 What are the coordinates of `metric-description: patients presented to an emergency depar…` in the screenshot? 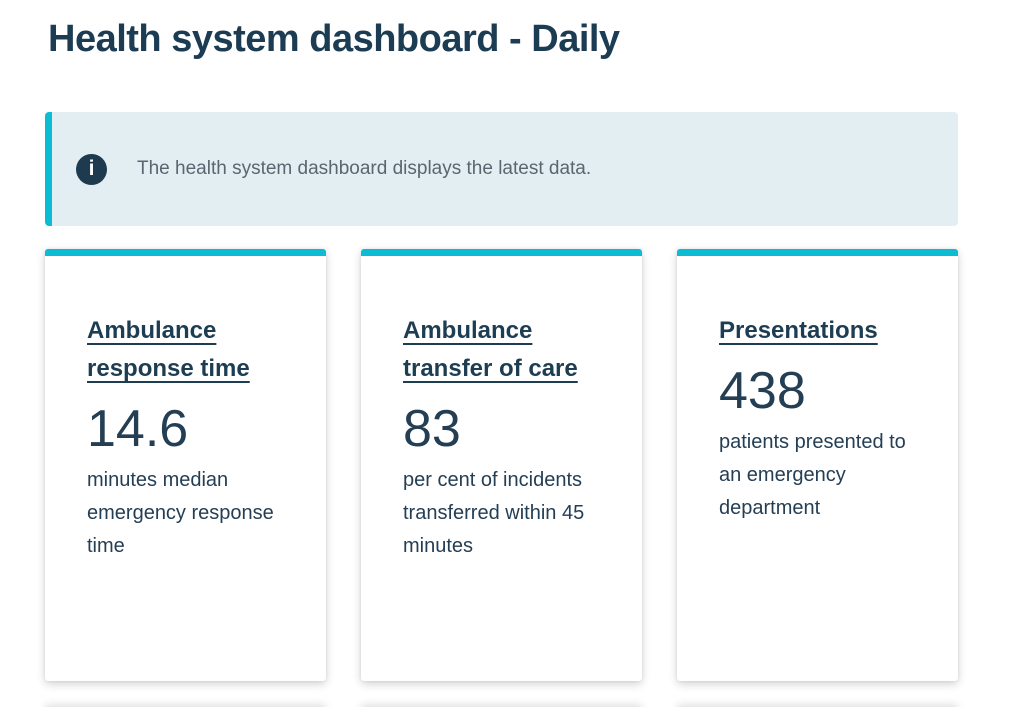 It's located at (812, 475).